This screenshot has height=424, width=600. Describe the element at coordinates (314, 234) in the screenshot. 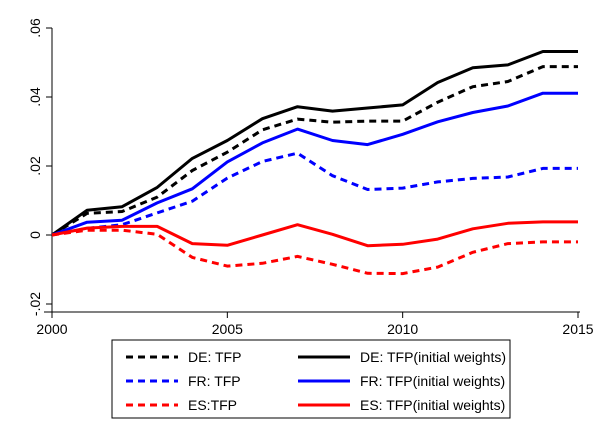

I see `series-line-es-tfp-initial-weights` at that location.